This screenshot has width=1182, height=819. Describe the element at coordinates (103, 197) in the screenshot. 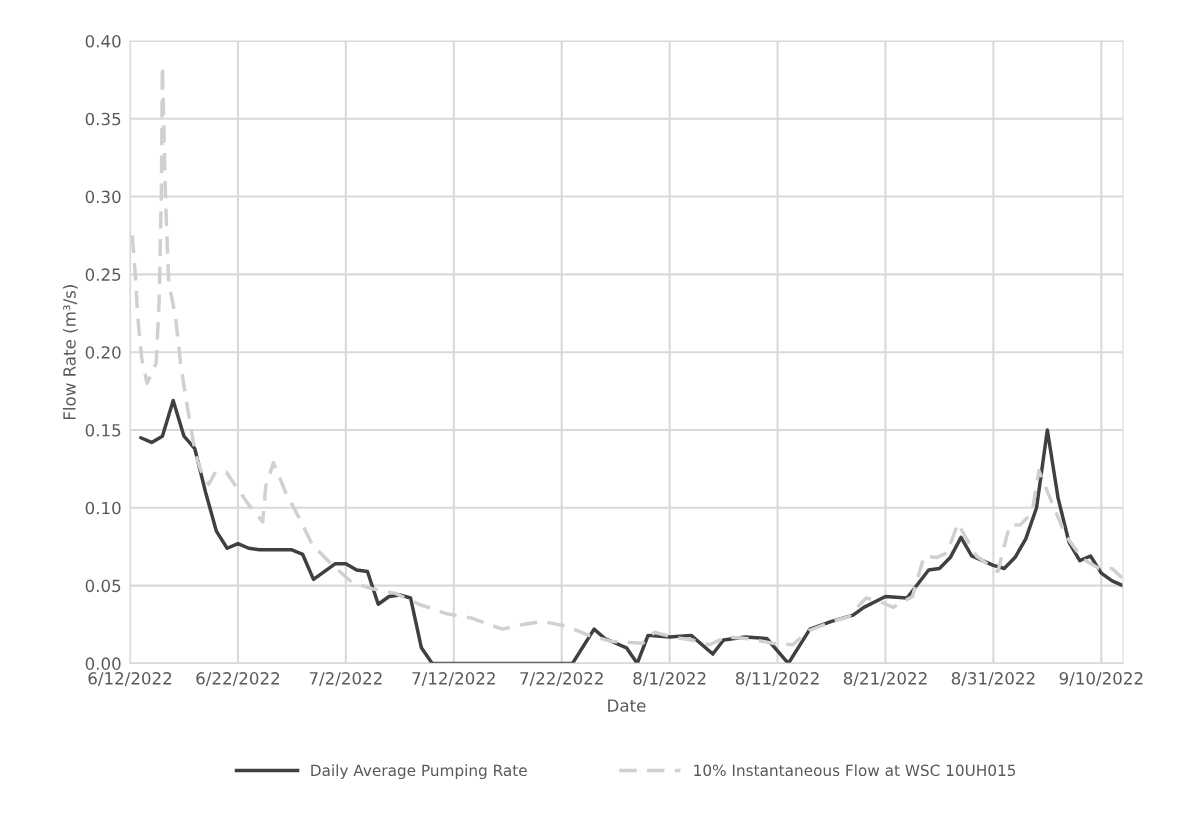

I see `y-tick-label: 0.30` at that location.